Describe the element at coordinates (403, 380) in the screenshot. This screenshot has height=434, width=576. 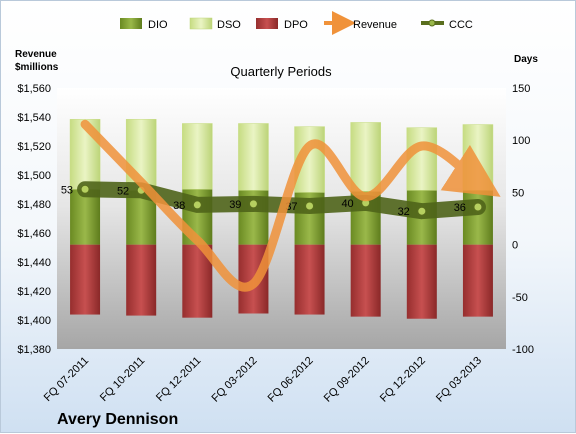
I see `x-tick-label: FQ 12-2012` at that location.